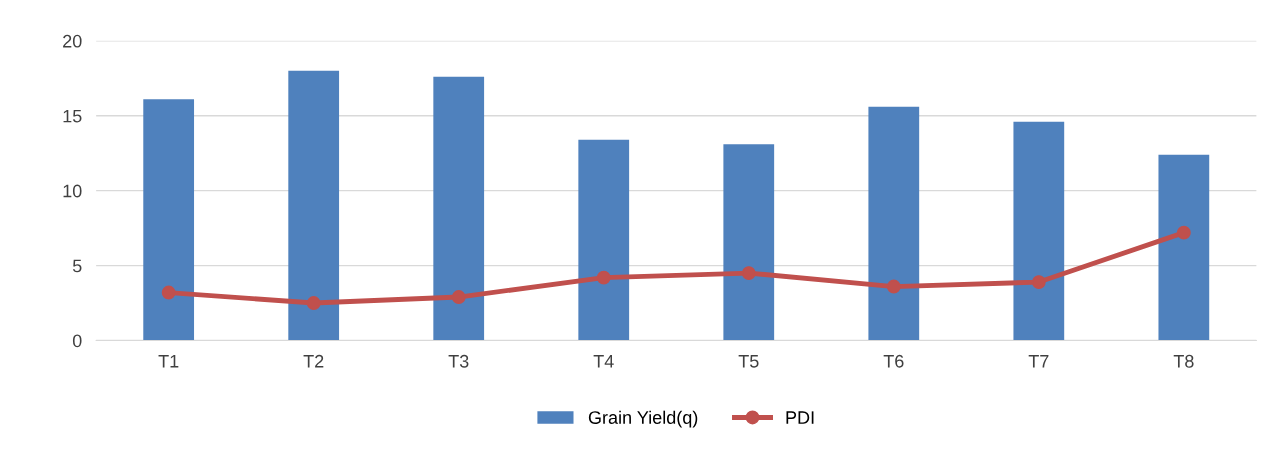 Image resolution: width=1282 pixels, height=454 pixels. I want to click on legend-label: PDI, so click(800, 417).